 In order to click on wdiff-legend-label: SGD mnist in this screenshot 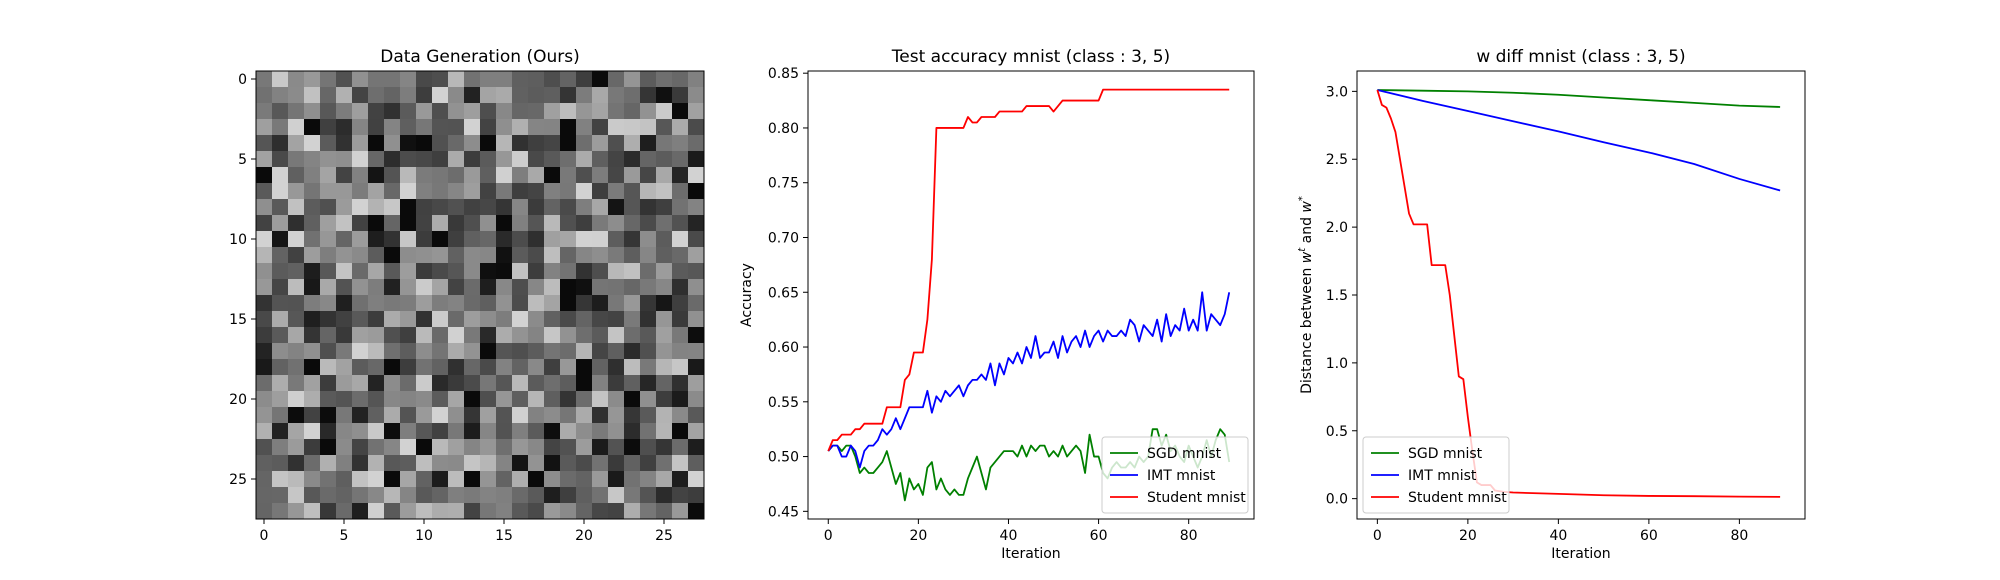, I will do `click(1445, 454)`.